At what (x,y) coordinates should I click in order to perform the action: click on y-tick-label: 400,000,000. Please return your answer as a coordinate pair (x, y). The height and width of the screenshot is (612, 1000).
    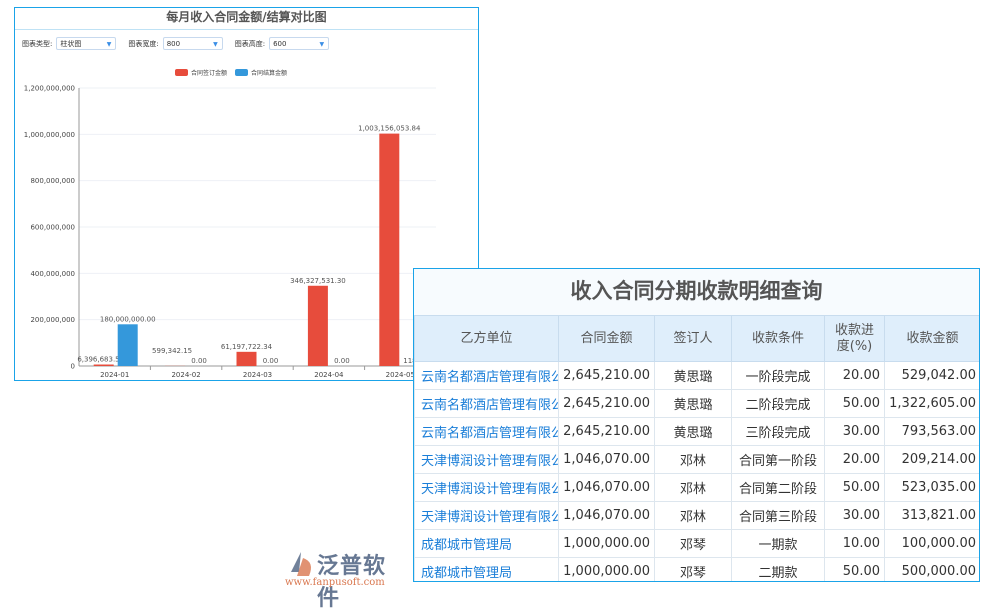
    Looking at the image, I should click on (52, 274).